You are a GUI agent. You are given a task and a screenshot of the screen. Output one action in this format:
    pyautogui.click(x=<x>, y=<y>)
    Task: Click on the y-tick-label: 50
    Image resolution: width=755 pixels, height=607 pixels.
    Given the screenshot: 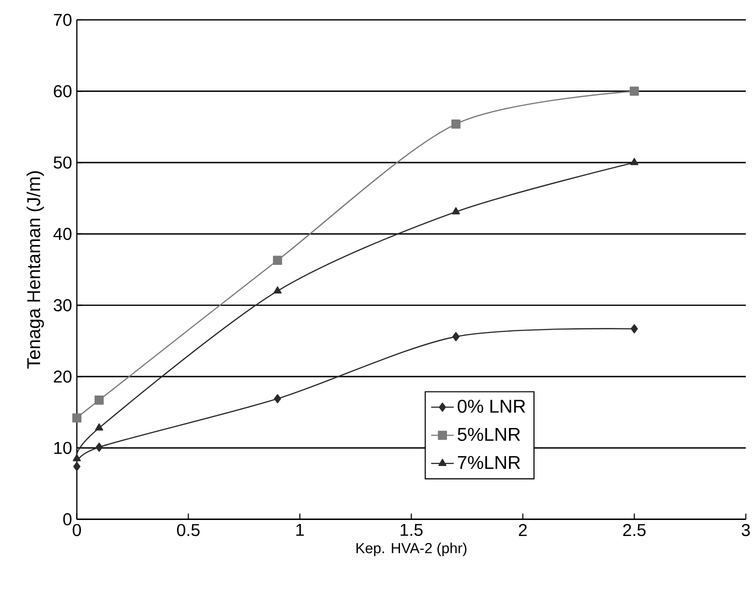 What is the action you would take?
    pyautogui.click(x=63, y=162)
    